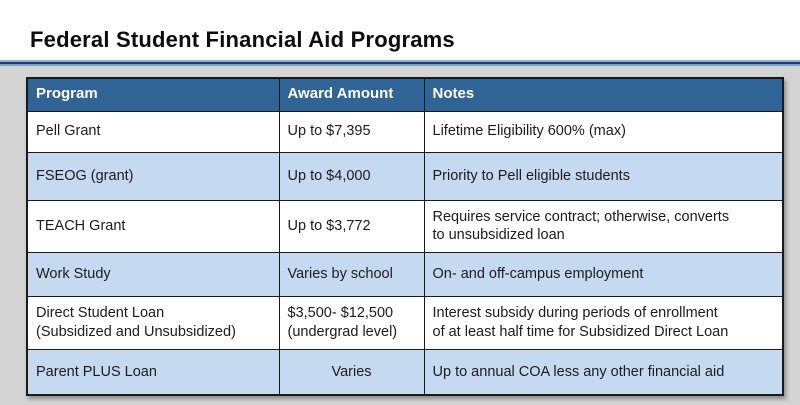 This screenshot has width=800, height=405. What do you see at coordinates (153, 274) in the screenshot?
I see `cell-program: Work Study` at bounding box center [153, 274].